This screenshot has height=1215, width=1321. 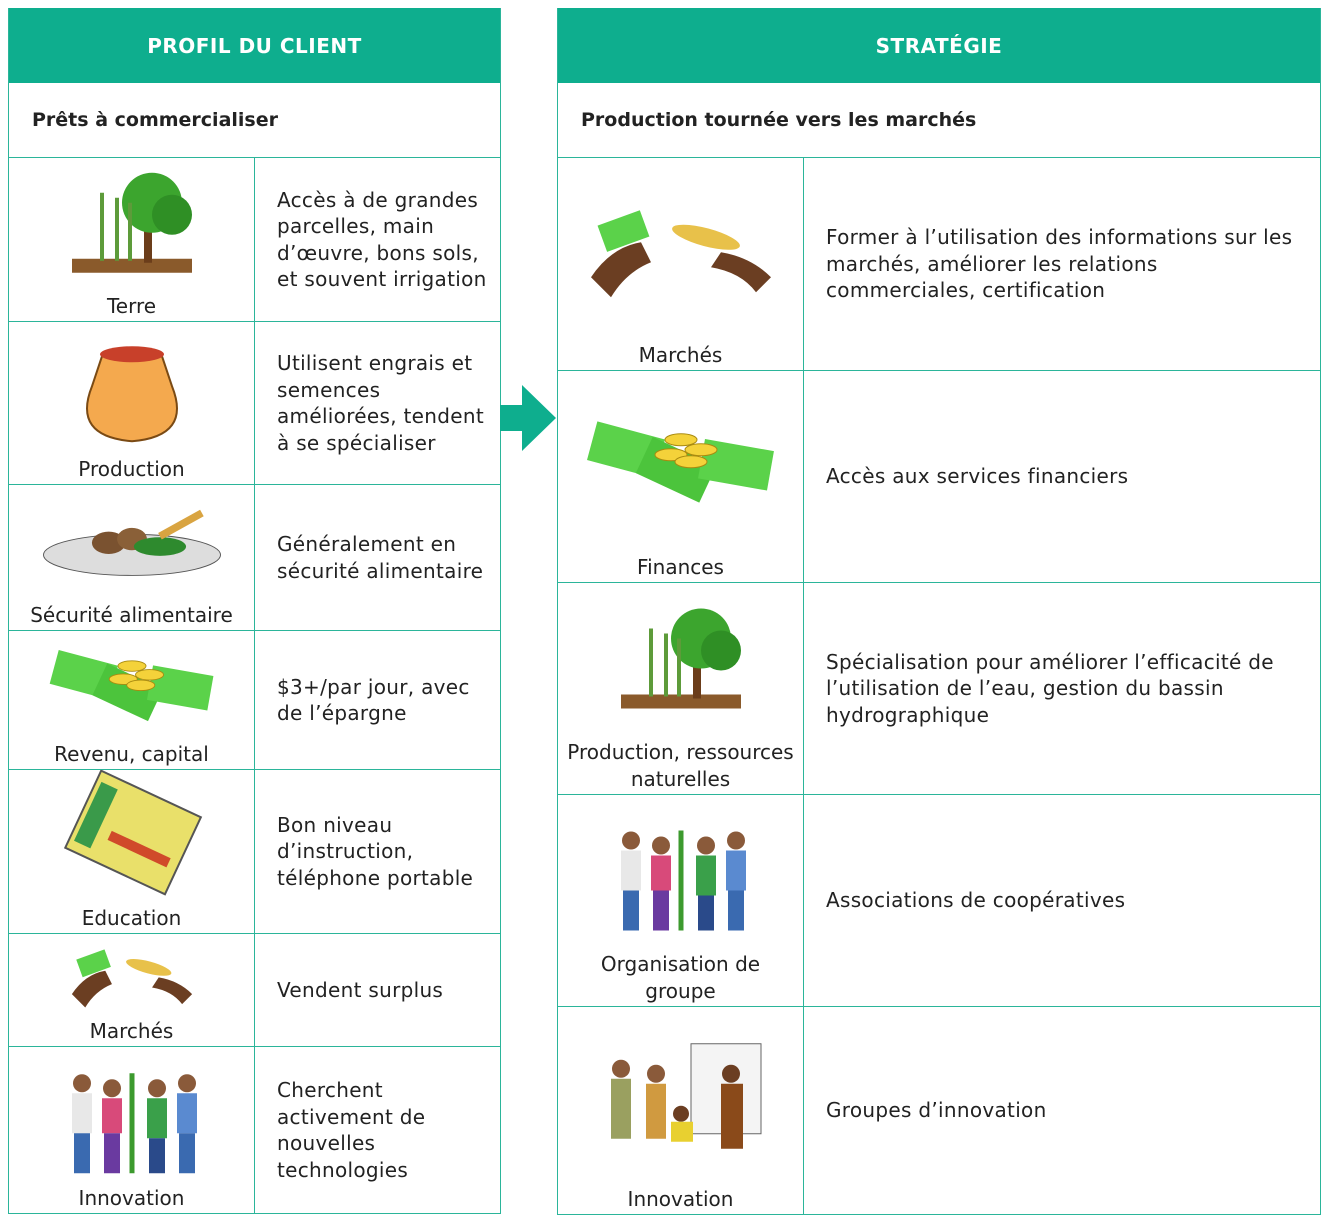 I want to click on row-label: Production, ressources naturelles, so click(x=680, y=765).